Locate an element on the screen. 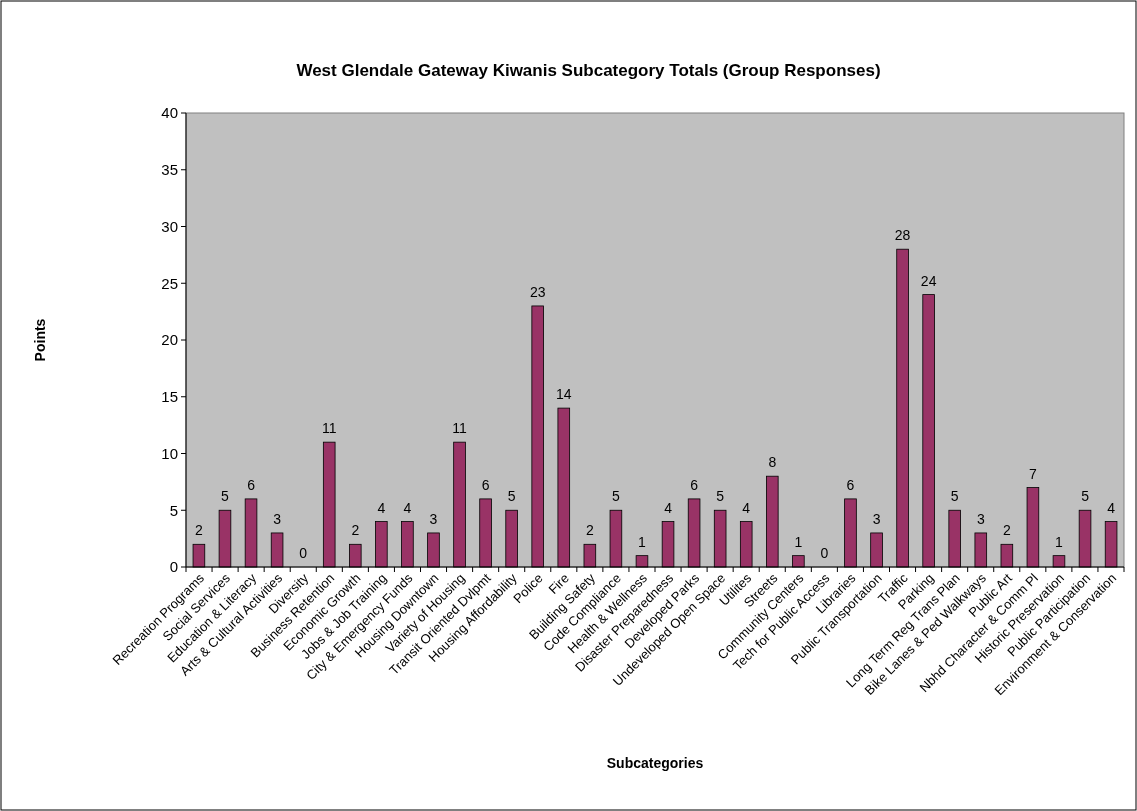 The width and height of the screenshot is (1137, 811). y-tick-label: 0 is located at coordinates (173, 567).